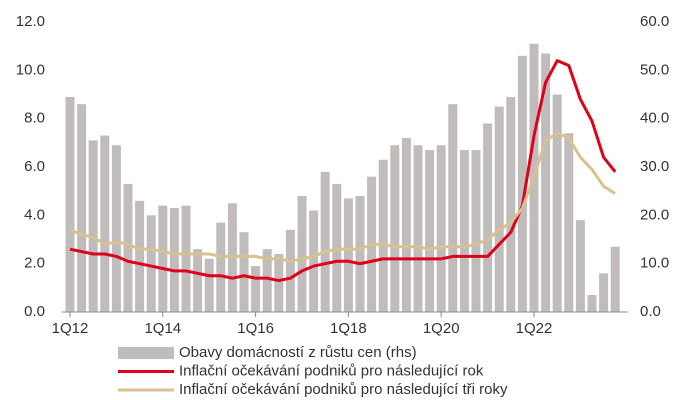  What do you see at coordinates (34, 263) in the screenshot?
I see `y-tick-label: 2.0` at bounding box center [34, 263].